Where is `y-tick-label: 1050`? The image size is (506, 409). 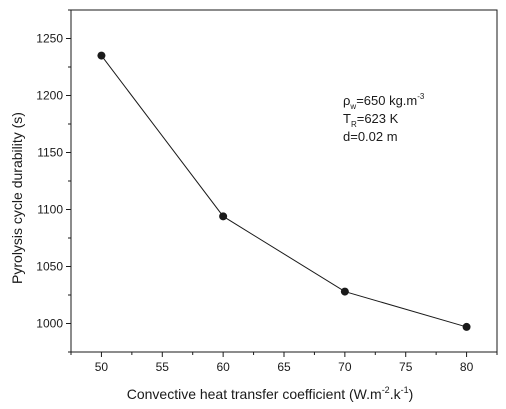
y-tick-label: 1050 is located at coordinates (49, 267).